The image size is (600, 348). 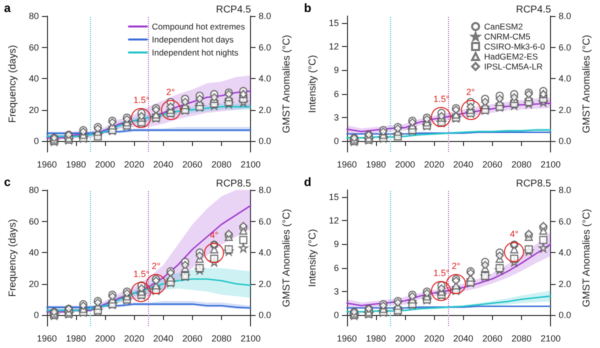 What do you see at coordinates (195, 53) in the screenshot?
I see `legend-label: Independent hot nights` at bounding box center [195, 53].